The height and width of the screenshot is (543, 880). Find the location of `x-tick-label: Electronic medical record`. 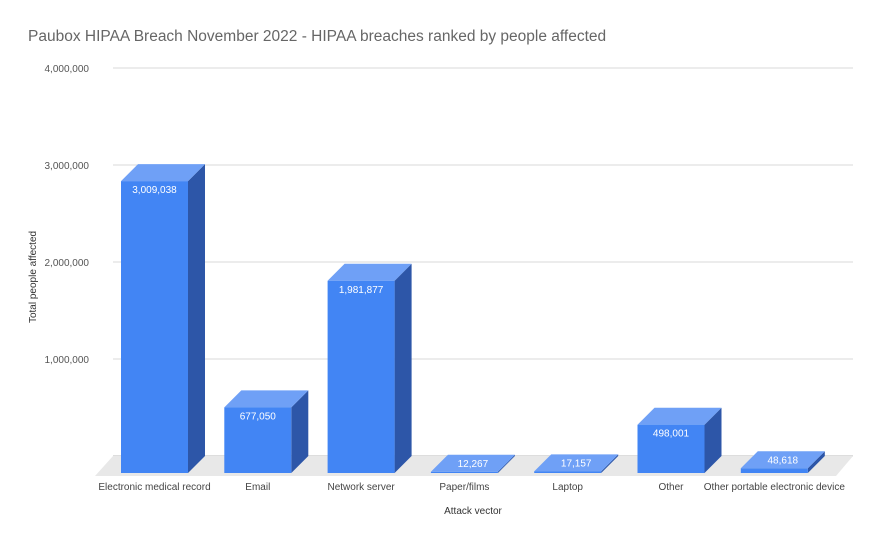

x-tick-label: Electronic medical record is located at coordinates (154, 487).